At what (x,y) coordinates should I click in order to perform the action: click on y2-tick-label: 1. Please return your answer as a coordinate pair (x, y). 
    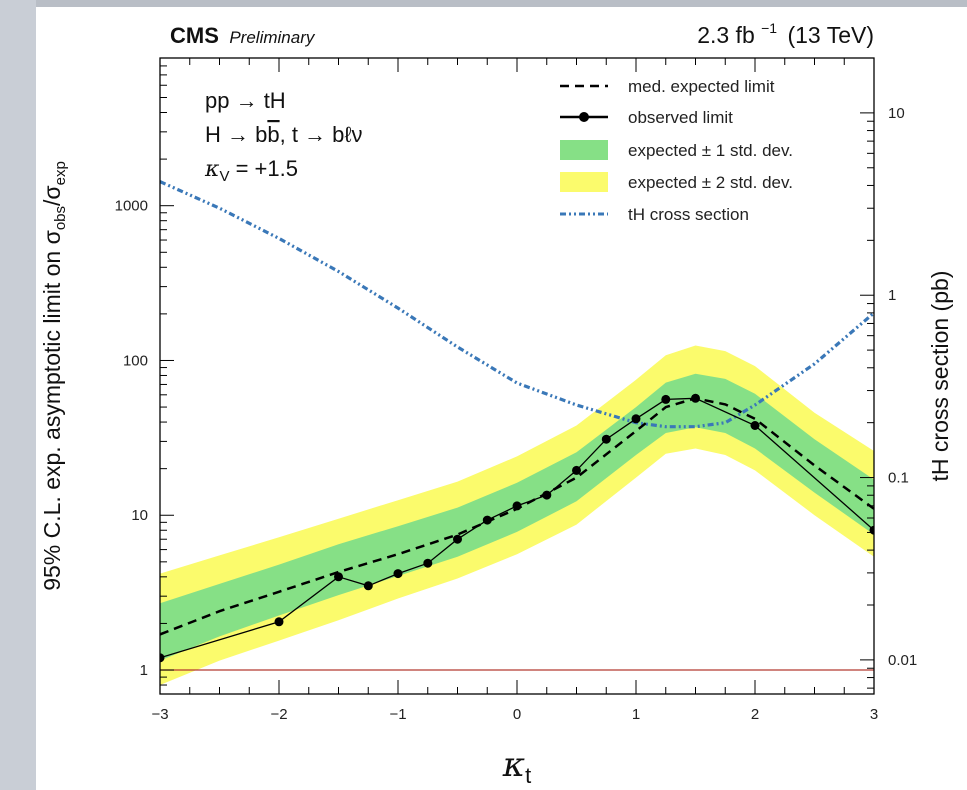
    Looking at the image, I should click on (892, 295).